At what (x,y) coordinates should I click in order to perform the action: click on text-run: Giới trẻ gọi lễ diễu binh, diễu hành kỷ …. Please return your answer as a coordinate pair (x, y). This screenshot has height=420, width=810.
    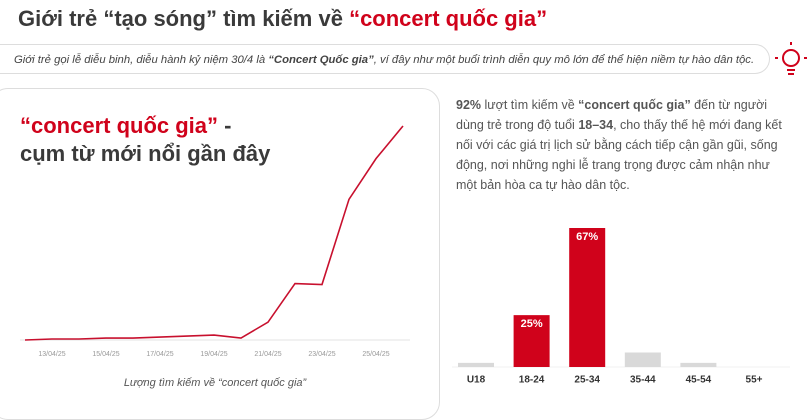
    Looking at the image, I should click on (141, 60).